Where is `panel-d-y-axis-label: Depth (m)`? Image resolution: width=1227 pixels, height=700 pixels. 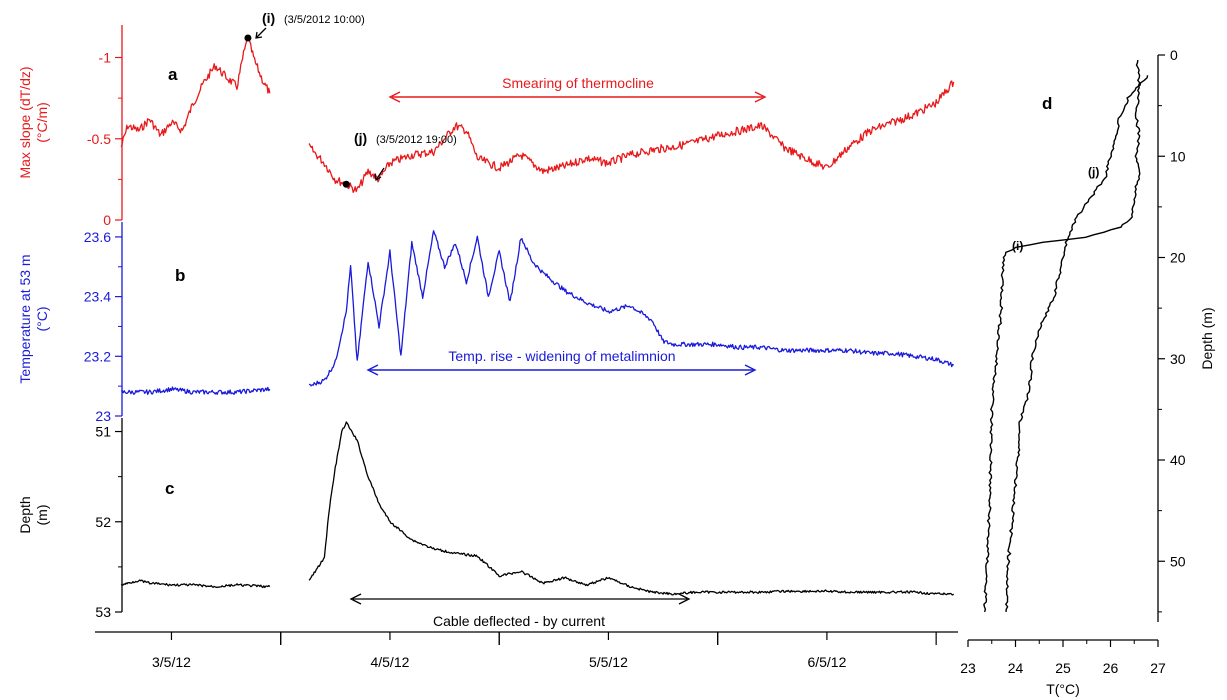
panel-d-y-axis-label: Depth (m) is located at coordinates (1207, 338).